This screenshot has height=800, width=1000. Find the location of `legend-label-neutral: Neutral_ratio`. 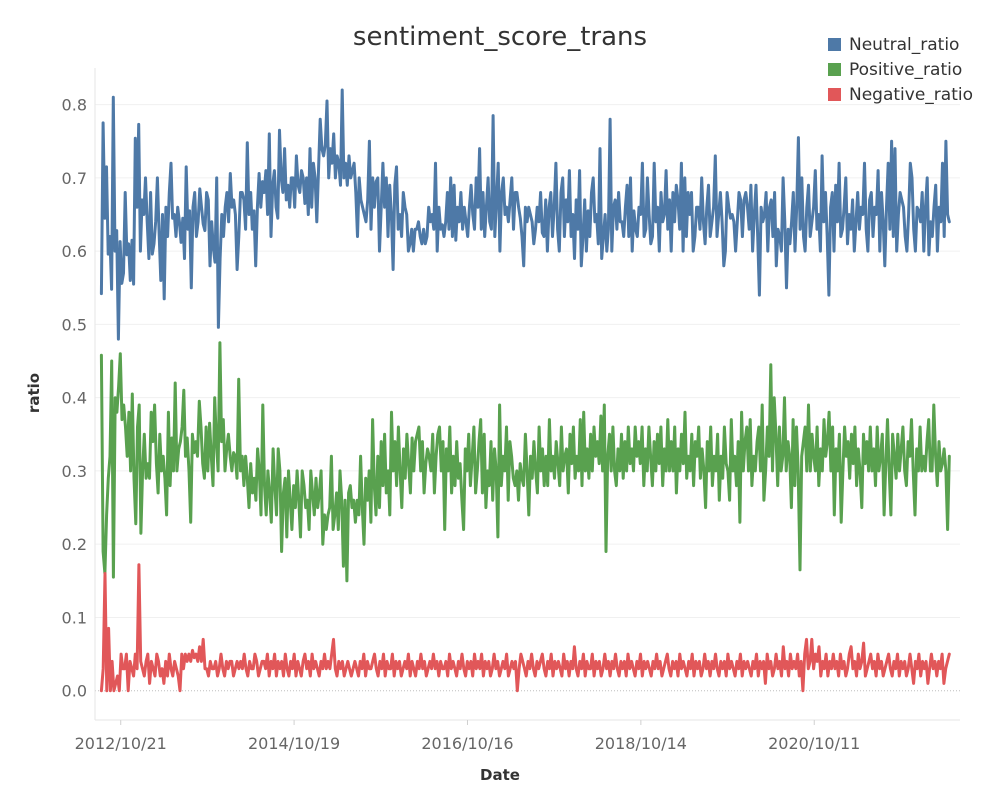

legend-label-neutral: Neutral_ratio is located at coordinates (904, 44).